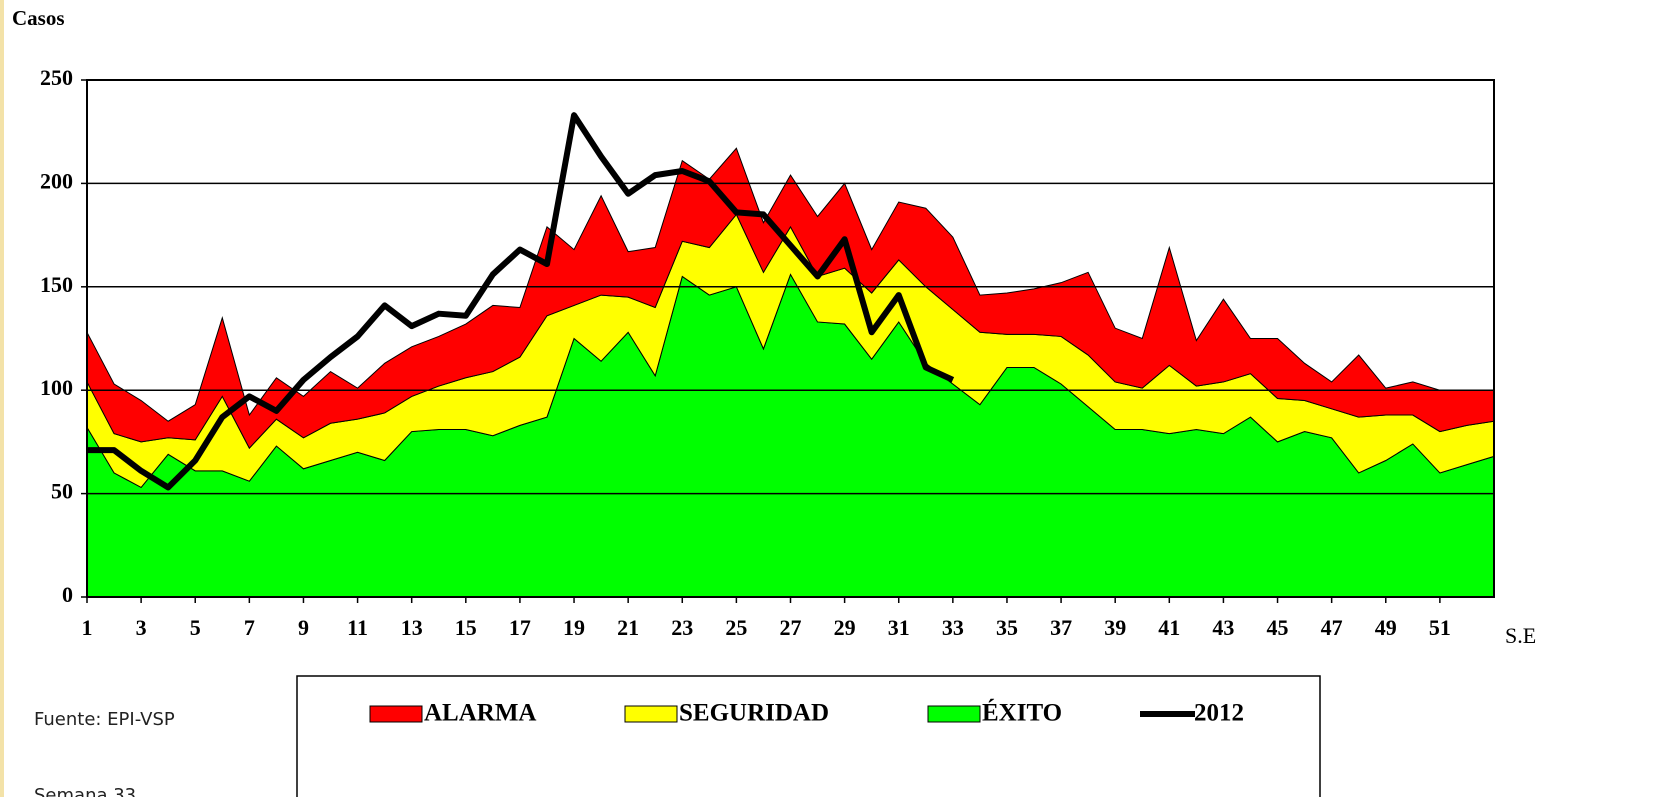 The image size is (1671, 797). I want to click on y-tick-label: 200, so click(56, 180).